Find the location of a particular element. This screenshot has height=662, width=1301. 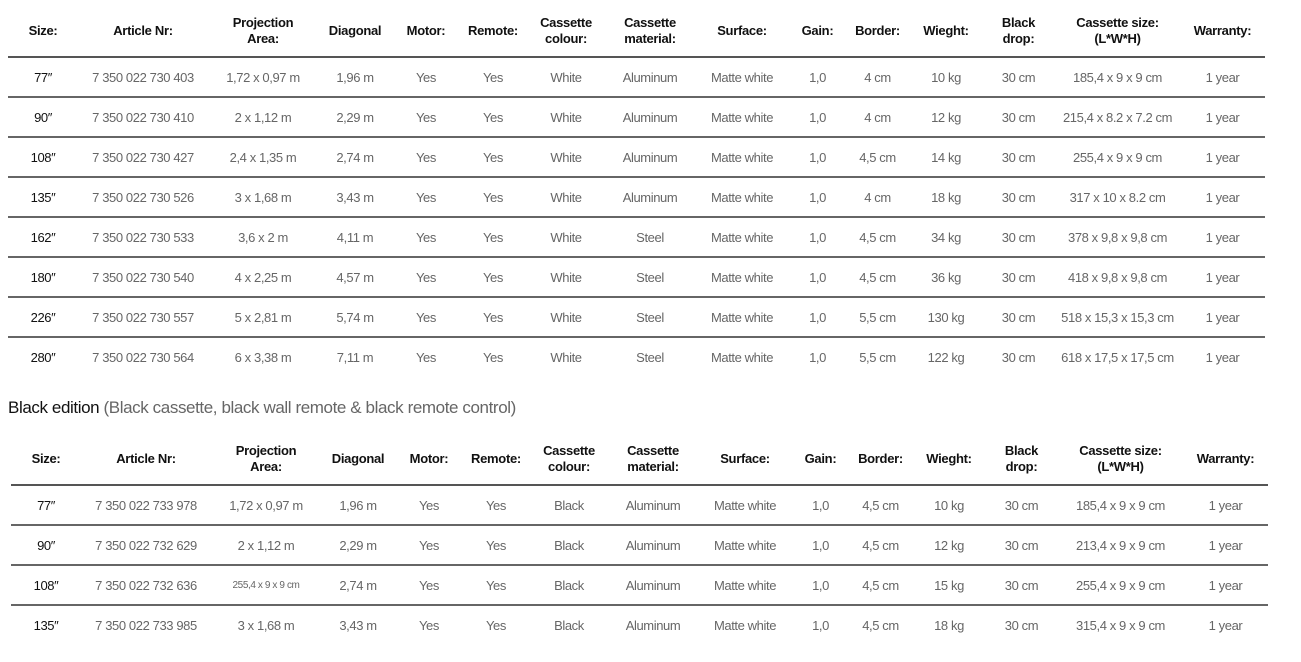

cell-border: 5,5 cm is located at coordinates (877, 357).